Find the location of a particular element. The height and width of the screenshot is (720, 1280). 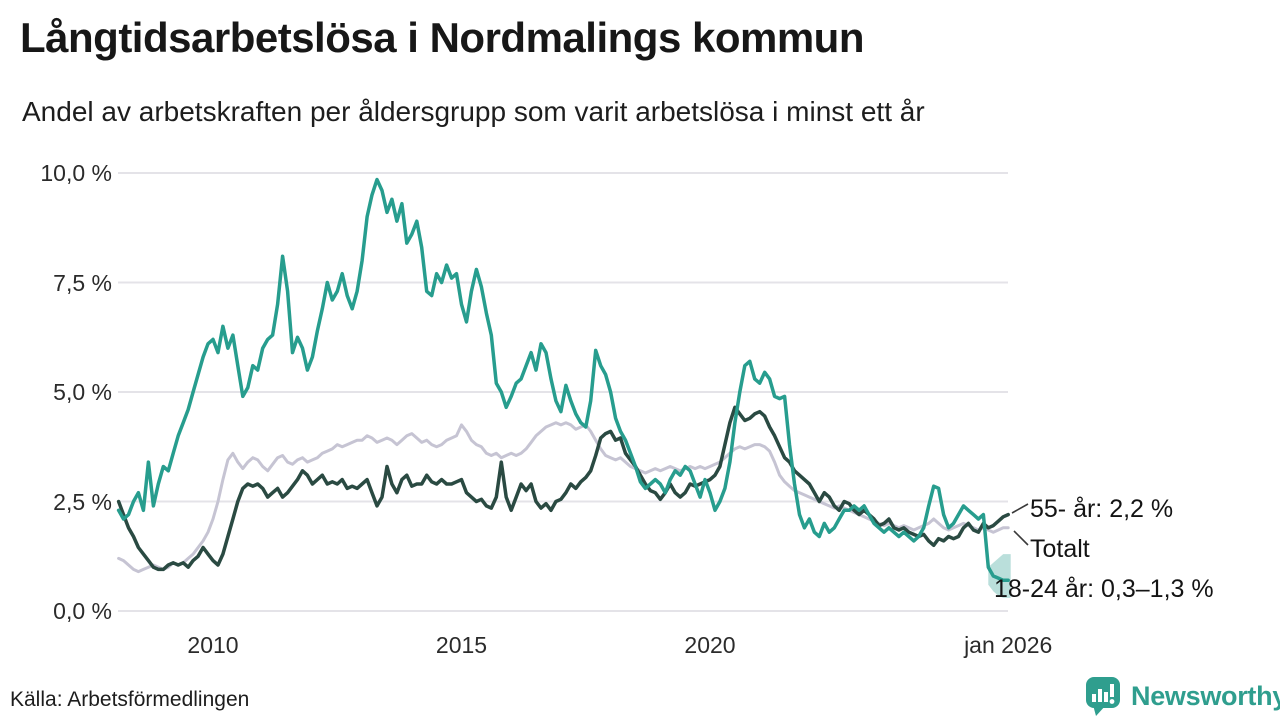

y-axis-tick-label: 5,0 % is located at coordinates (82, 392).